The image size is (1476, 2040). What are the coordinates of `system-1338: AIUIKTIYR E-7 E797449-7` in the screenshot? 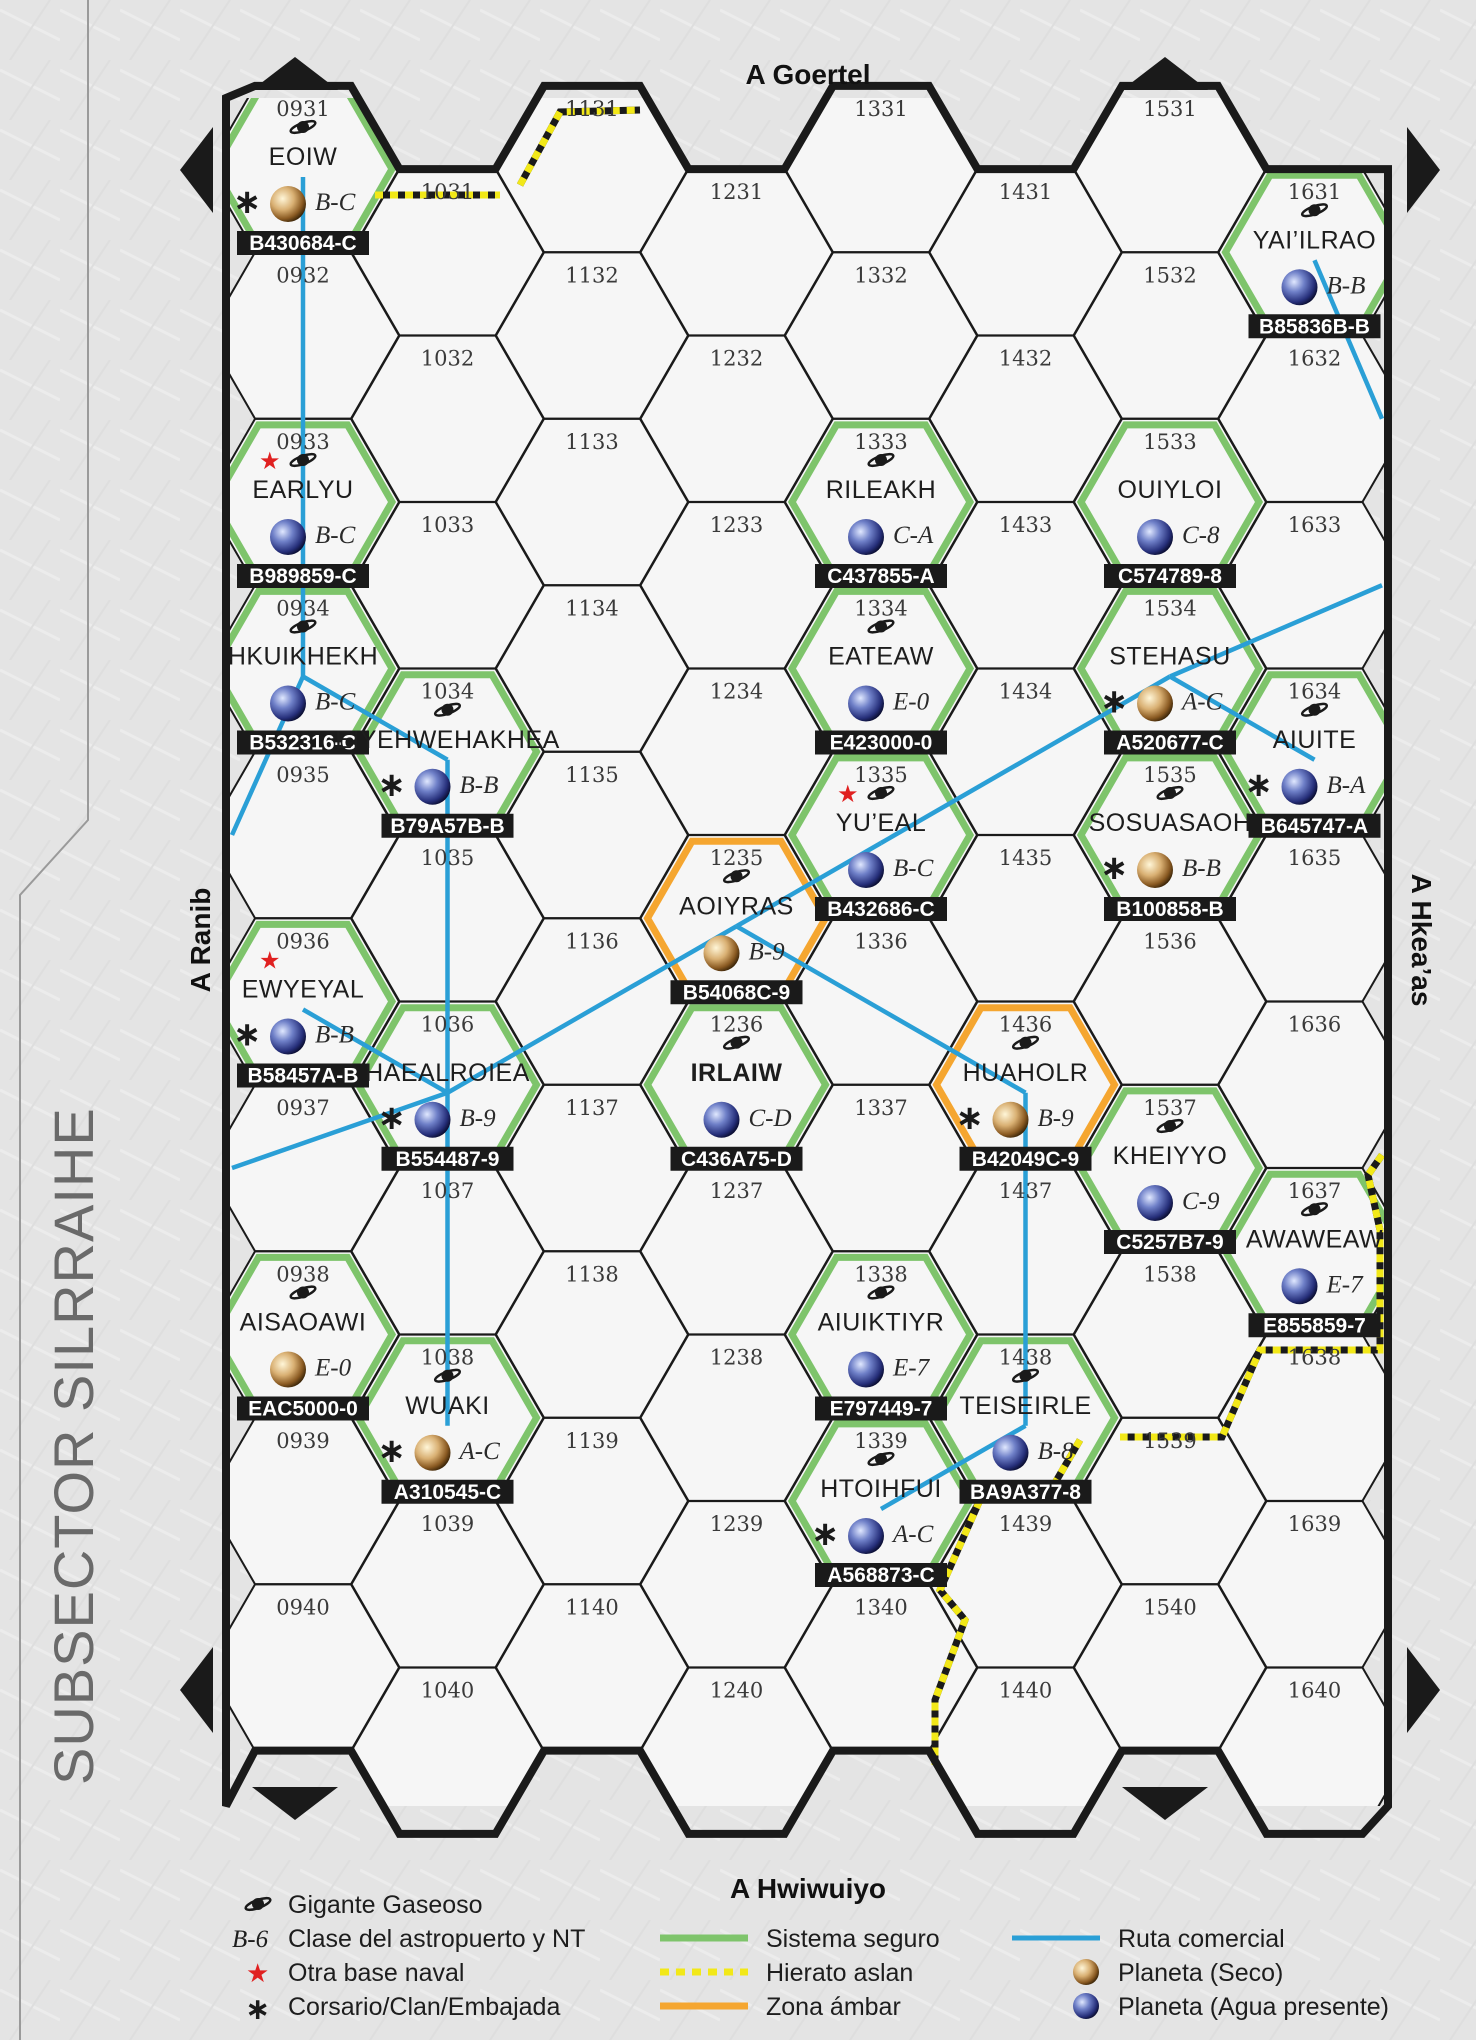 It's located at (881, 1352).